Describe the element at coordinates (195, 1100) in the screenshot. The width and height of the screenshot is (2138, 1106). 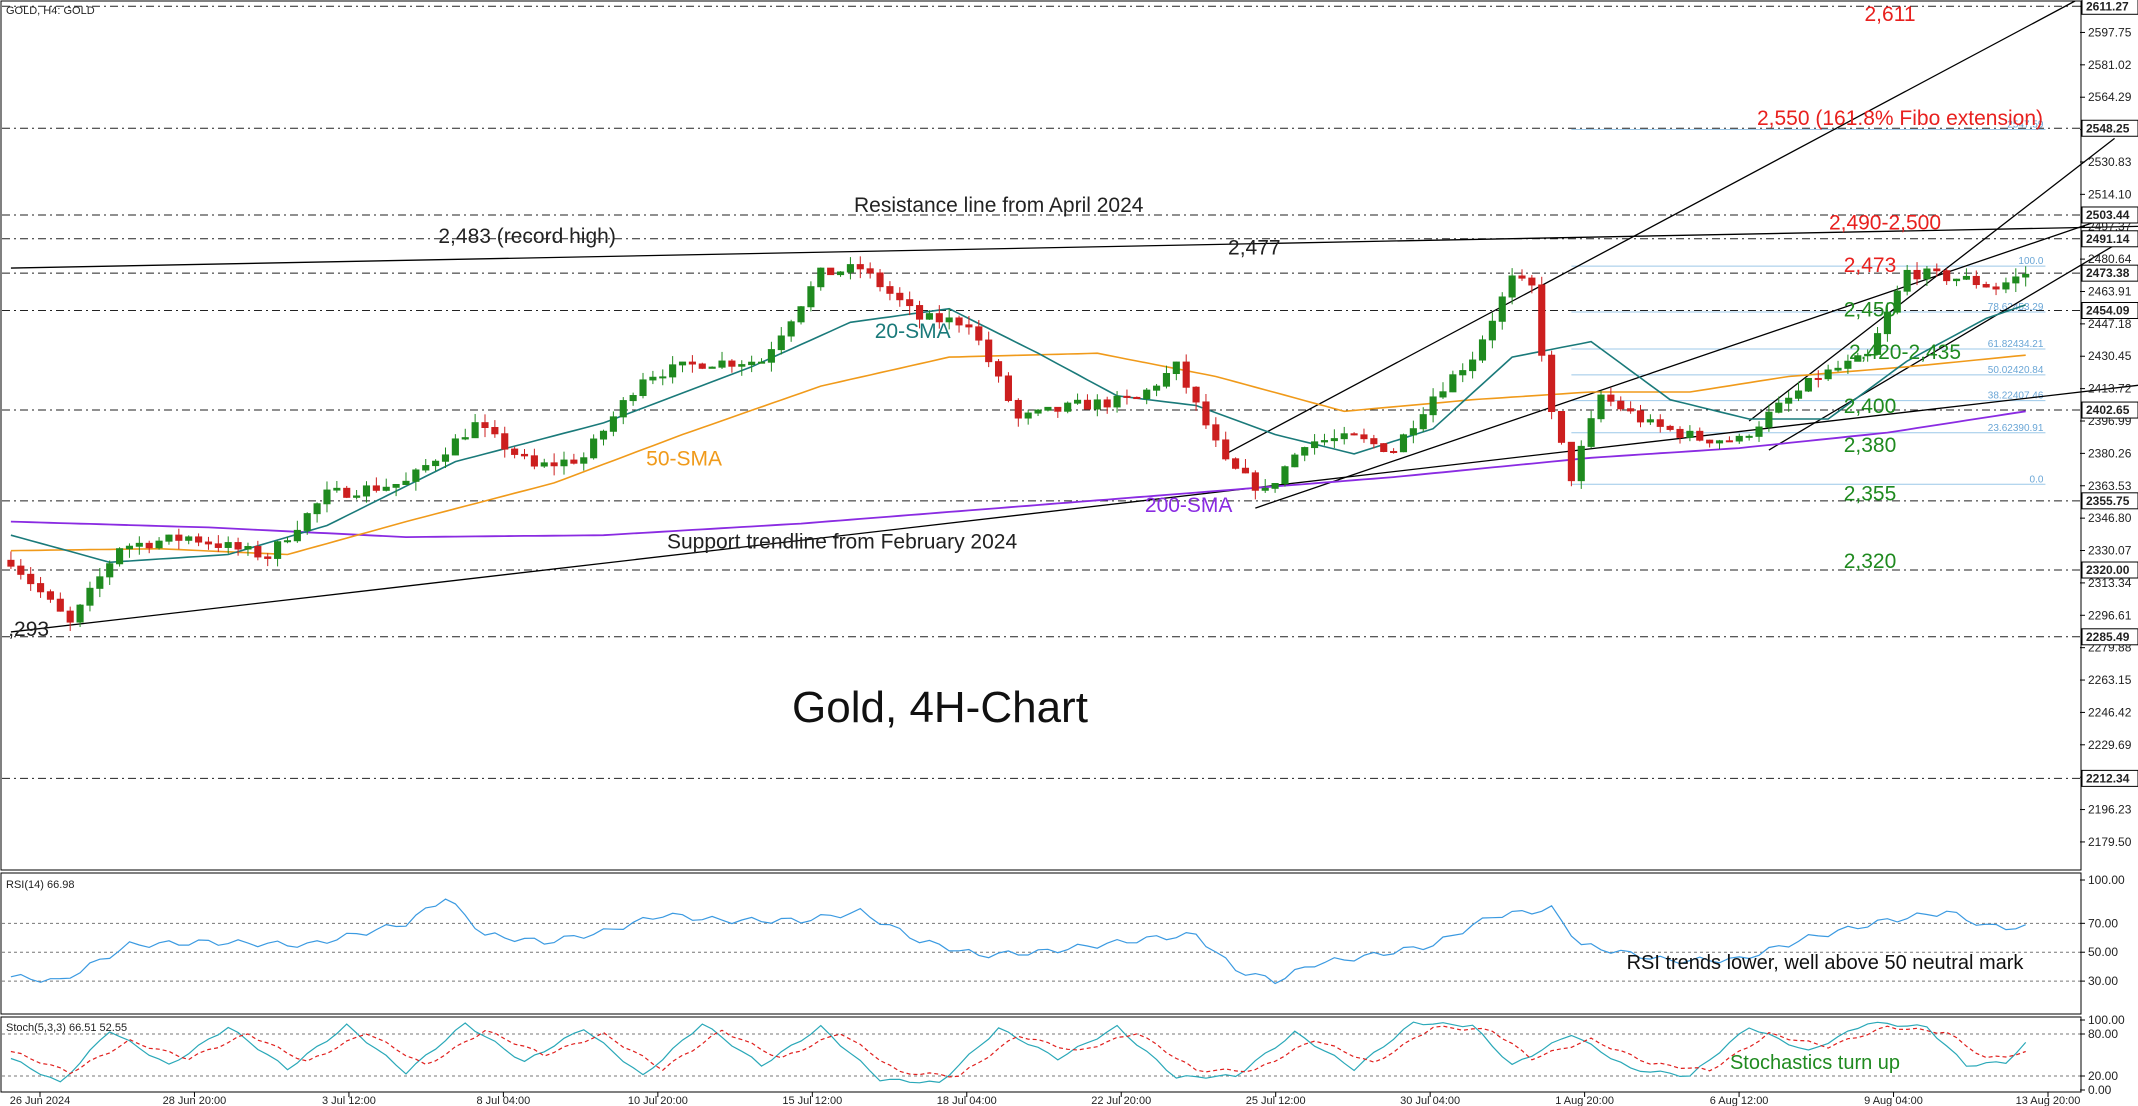
I see `x-tick-label: 28 Jun 20:00` at that location.